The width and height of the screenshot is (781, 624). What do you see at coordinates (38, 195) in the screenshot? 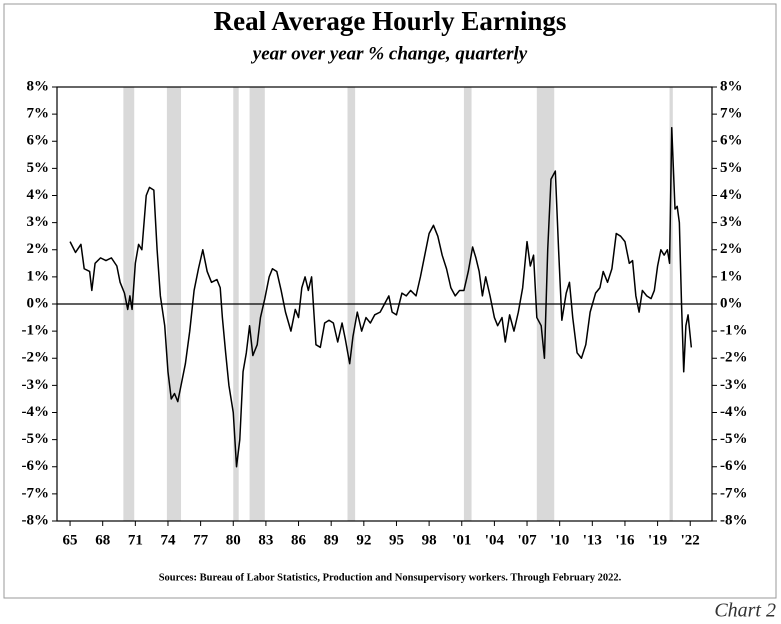
I see `y-tick-label: 4%` at bounding box center [38, 195].